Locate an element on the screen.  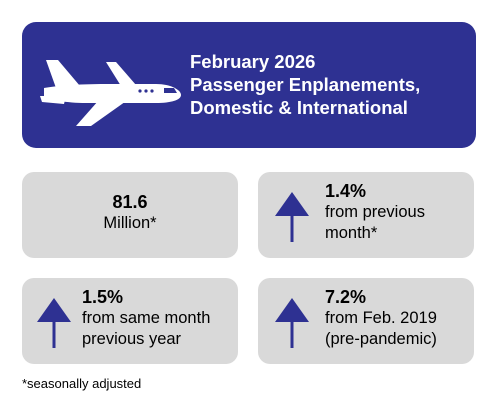
stat-card: 1.4% from previous month* is located at coordinates (366, 215).